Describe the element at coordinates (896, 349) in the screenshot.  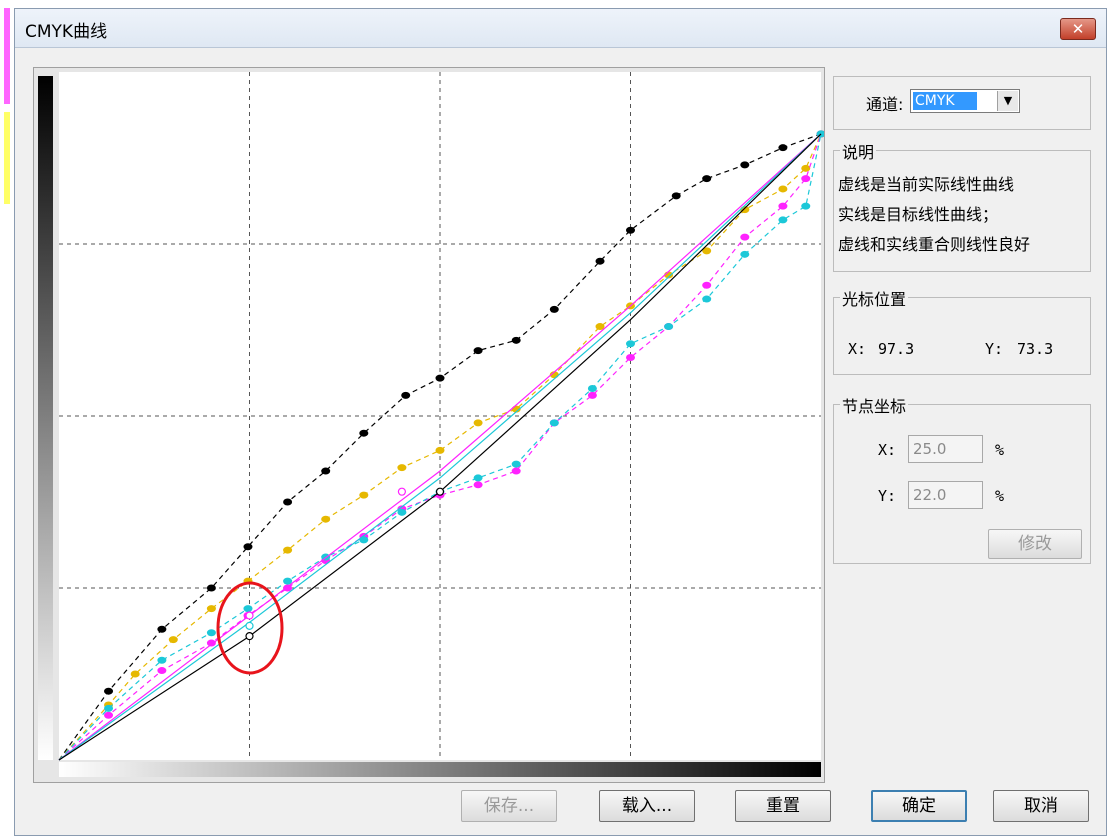
I see `cursor-x-value: 97.3` at that location.